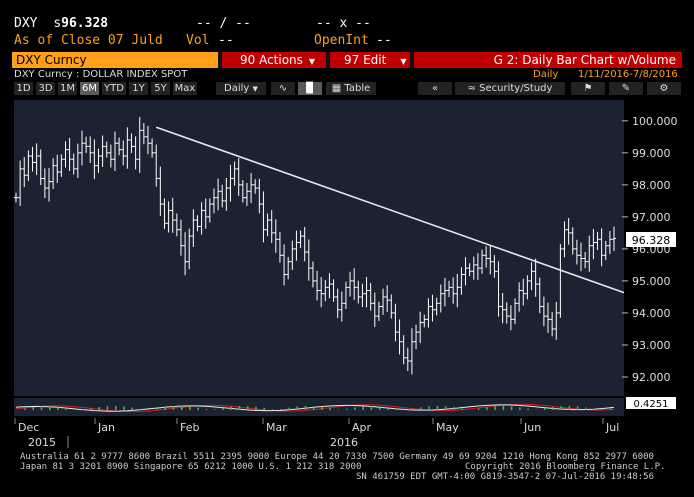 The image size is (694, 497). Describe the element at coordinates (565, 467) in the screenshot. I see `footer-copyright: Copyright 2016 Bloomberg Finance L.P.` at that location.